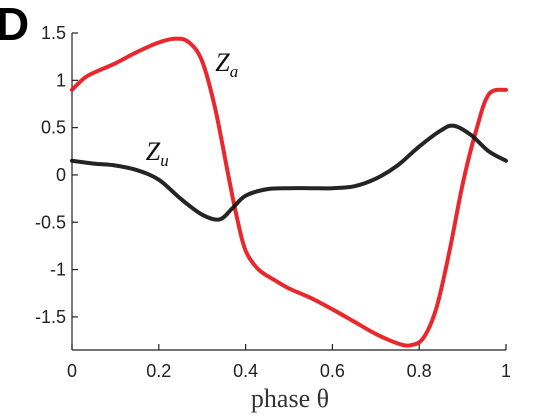  I want to click on series-label-z-u: Zu, so click(157, 153).